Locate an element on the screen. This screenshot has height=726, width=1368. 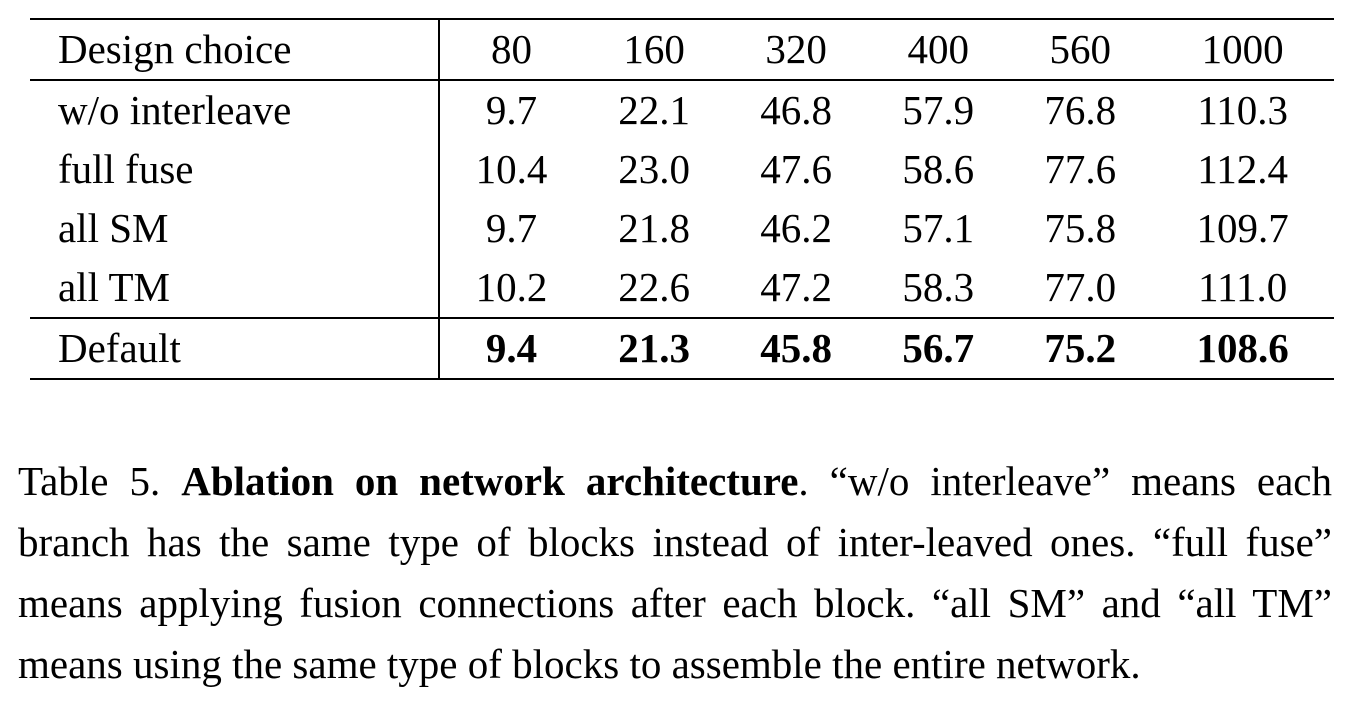
table-cell: 10.2 is located at coordinates (511, 287).